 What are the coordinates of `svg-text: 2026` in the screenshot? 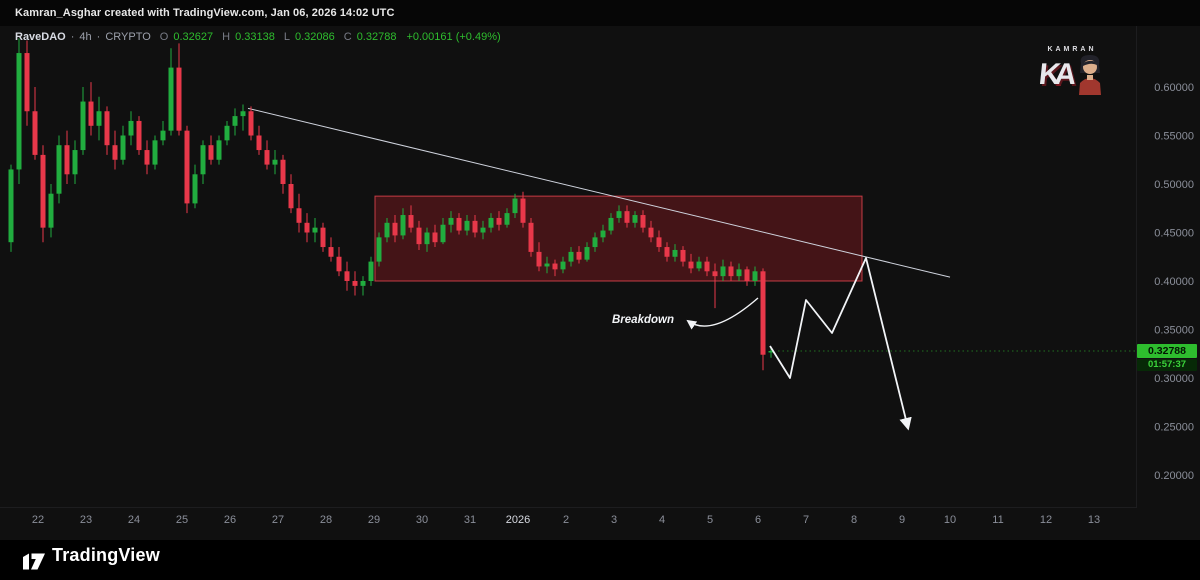 It's located at (518, 520).